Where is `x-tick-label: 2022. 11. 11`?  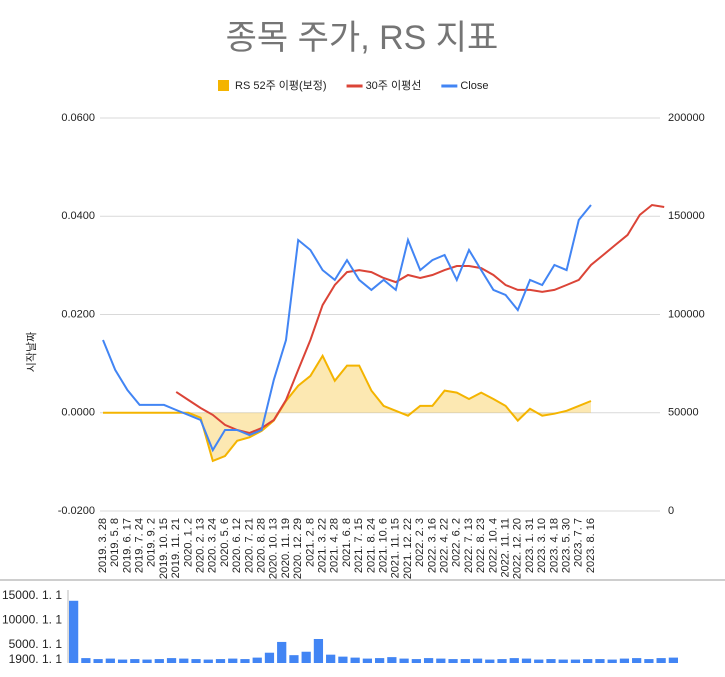
x-tick-label: 2022. 11. 11 is located at coordinates (506, 548).